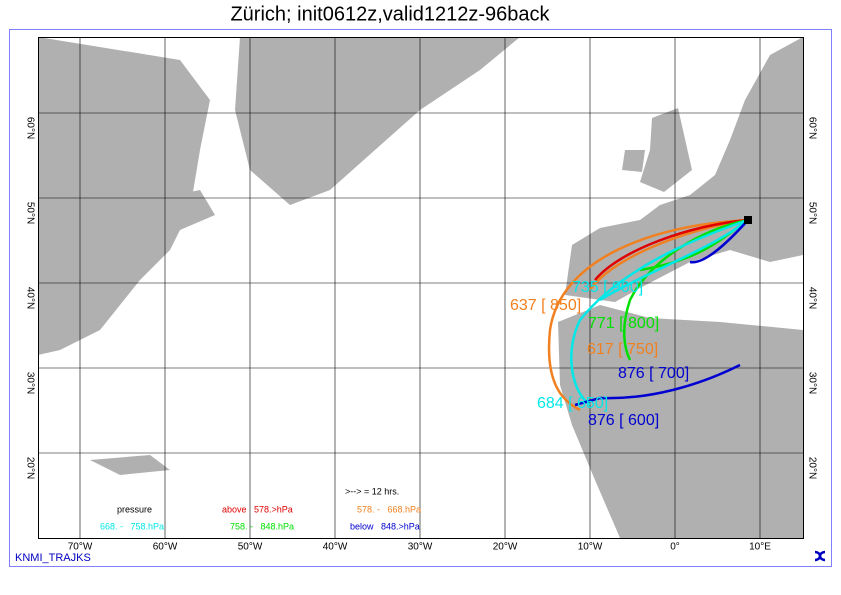 The width and height of the screenshot is (841, 595). Describe the element at coordinates (675, 547) in the screenshot. I see `lon-label: 0°` at that location.